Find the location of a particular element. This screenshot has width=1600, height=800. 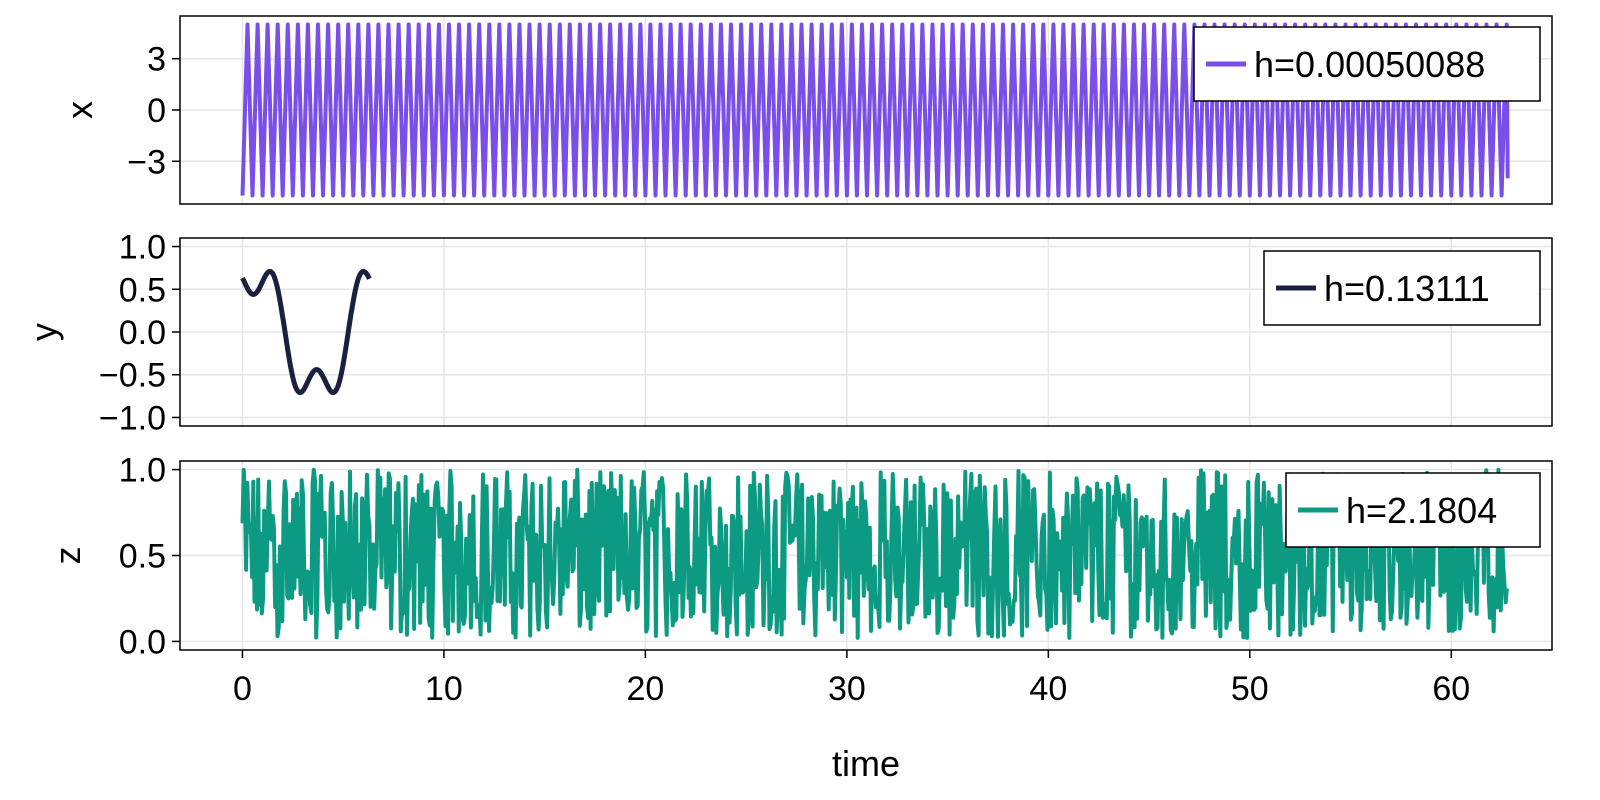

y-axis-label: z is located at coordinates (67, 556).